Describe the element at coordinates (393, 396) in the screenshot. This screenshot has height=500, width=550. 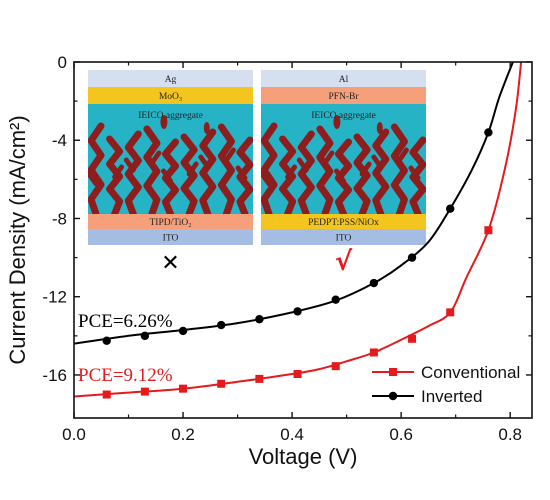
I see `inverted-legend-marker` at that location.